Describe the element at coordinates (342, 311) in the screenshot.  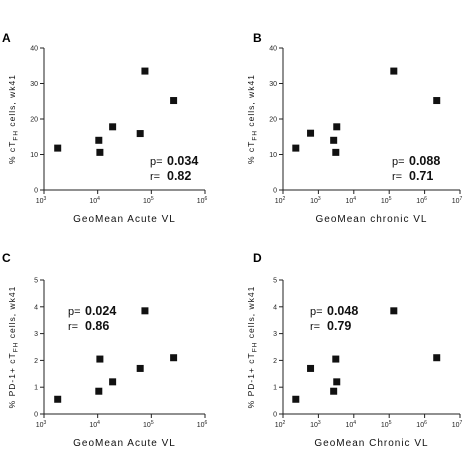
I see `p-value: 0.048` at that location.